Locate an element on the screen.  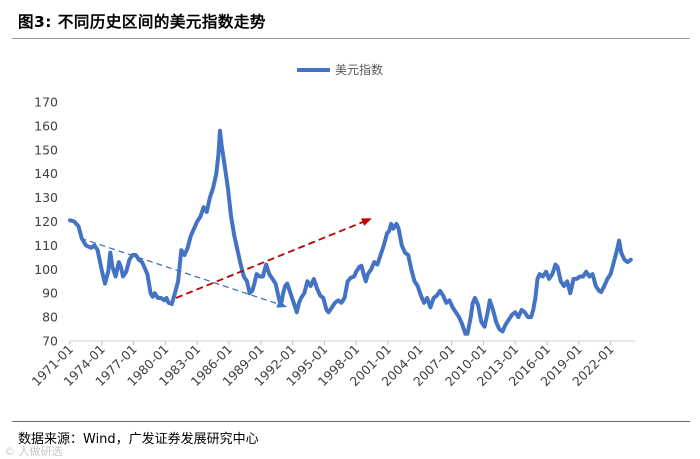
y-tick-label: 140 is located at coordinates (46, 173).